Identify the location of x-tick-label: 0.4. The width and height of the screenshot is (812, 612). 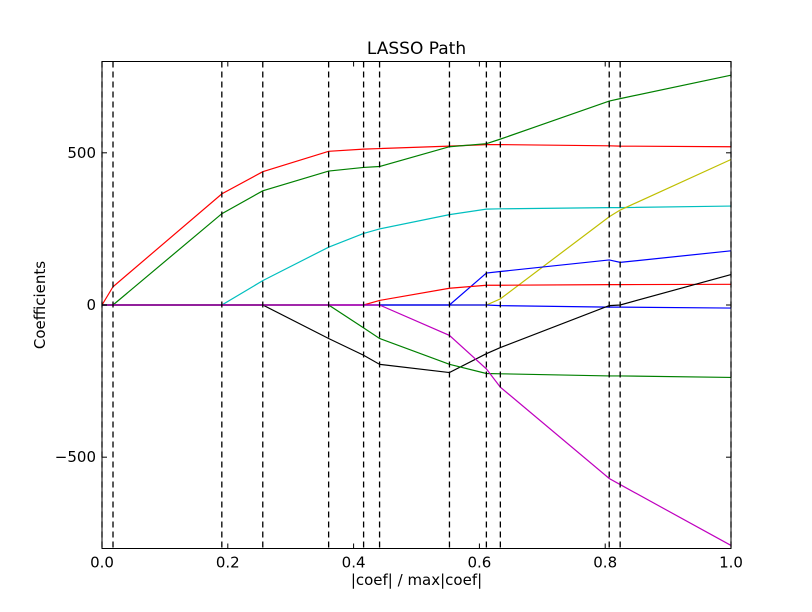
(354, 563).